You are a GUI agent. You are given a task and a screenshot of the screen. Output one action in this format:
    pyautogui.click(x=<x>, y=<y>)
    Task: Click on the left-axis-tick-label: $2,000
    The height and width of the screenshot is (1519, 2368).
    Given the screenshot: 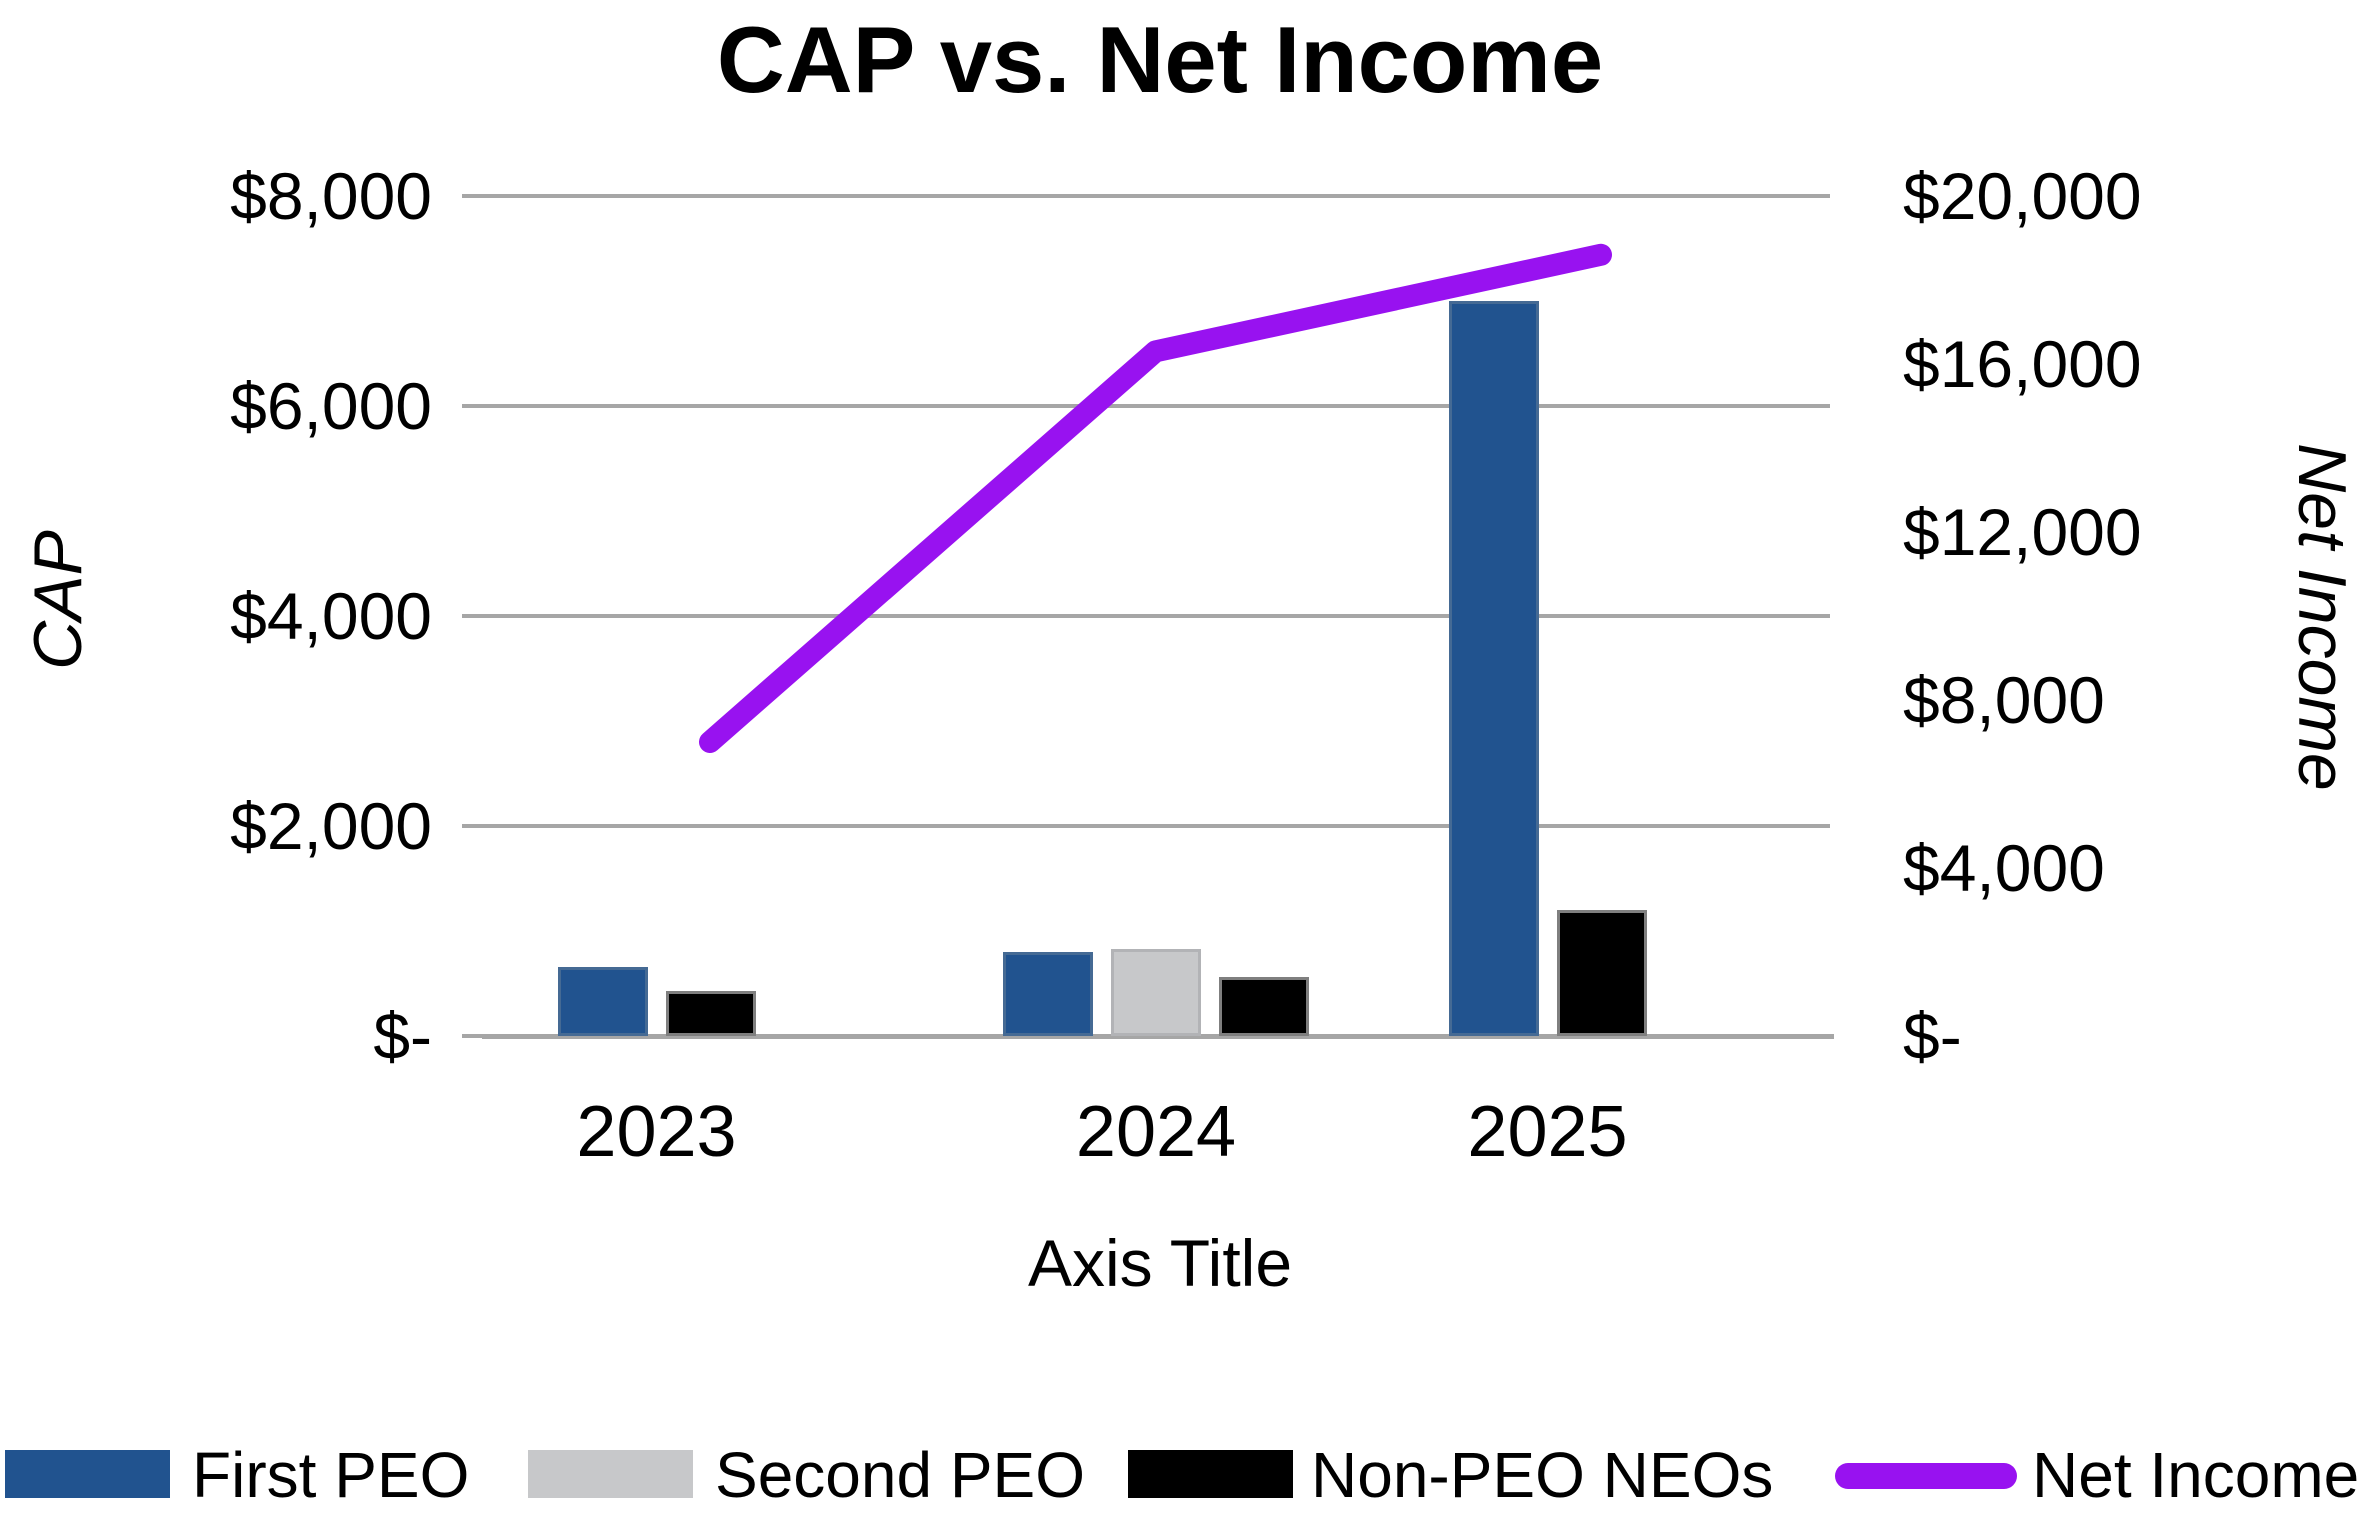 What is the action you would take?
    pyautogui.click(x=331, y=826)
    